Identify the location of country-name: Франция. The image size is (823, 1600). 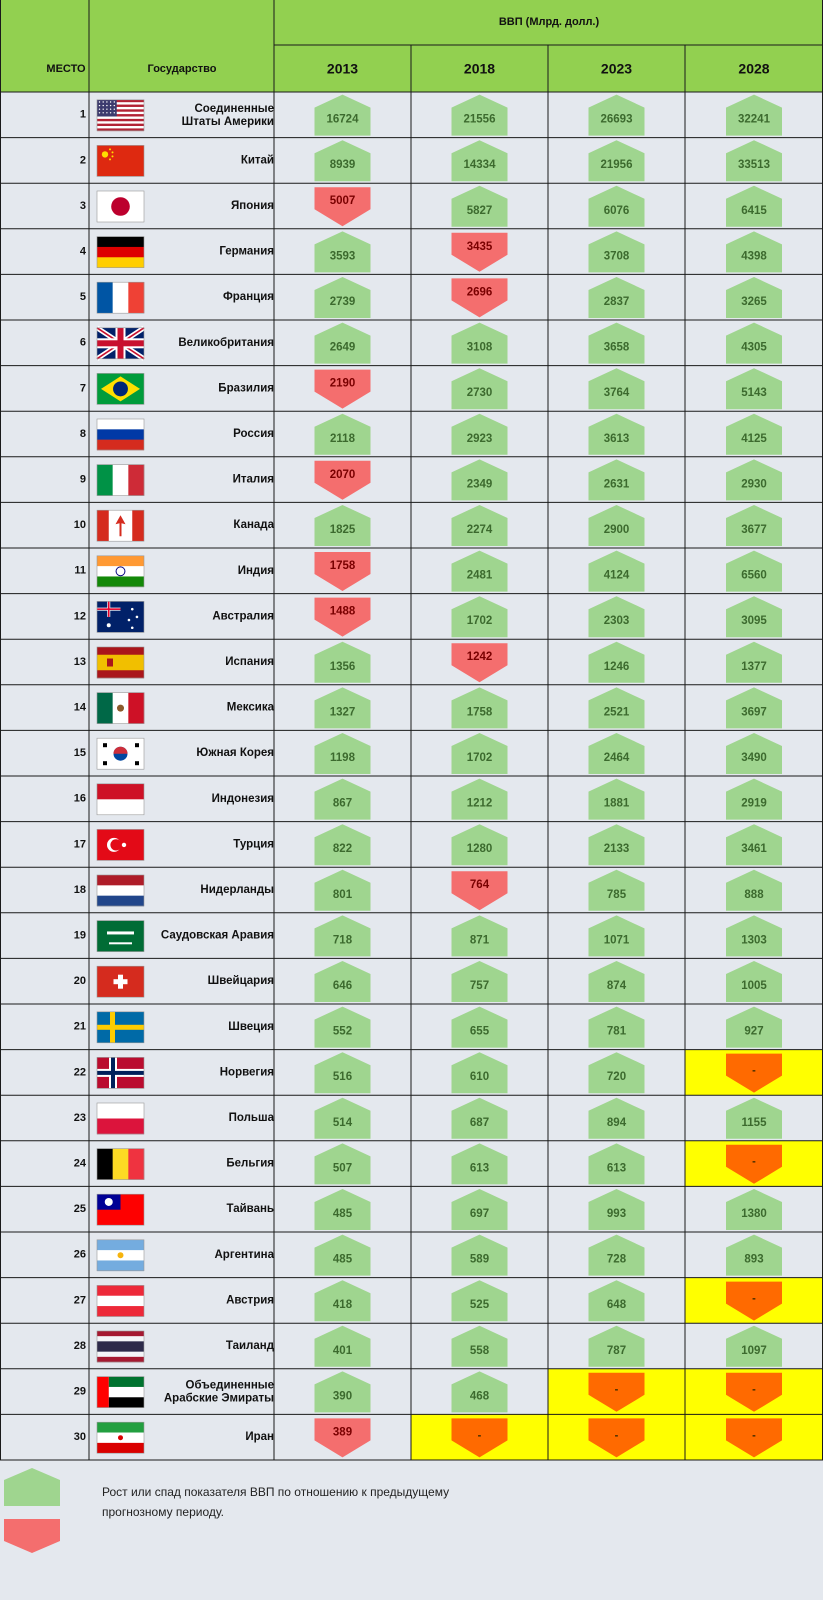
(248, 297).